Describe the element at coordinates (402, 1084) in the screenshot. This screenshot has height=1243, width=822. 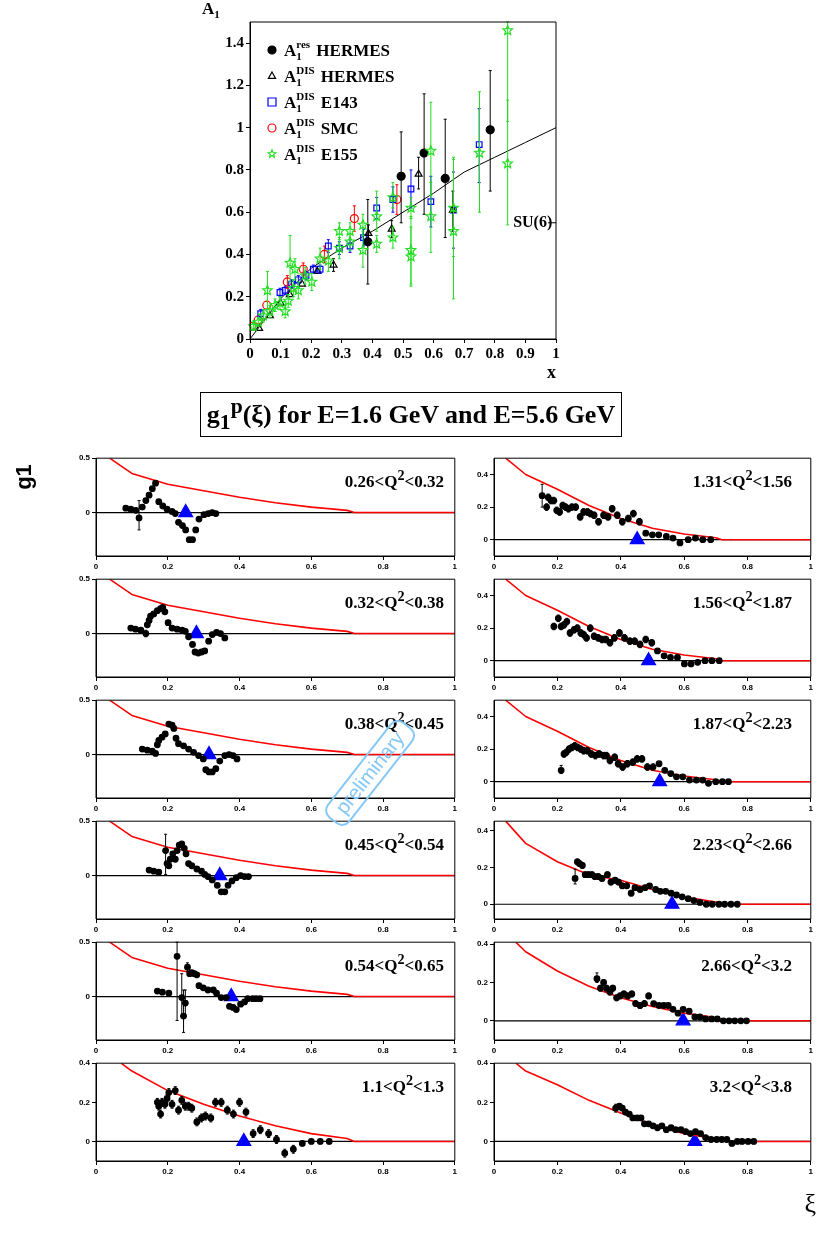
I see `annotation: 1.1<Q$^{2}$<1.3` at that location.